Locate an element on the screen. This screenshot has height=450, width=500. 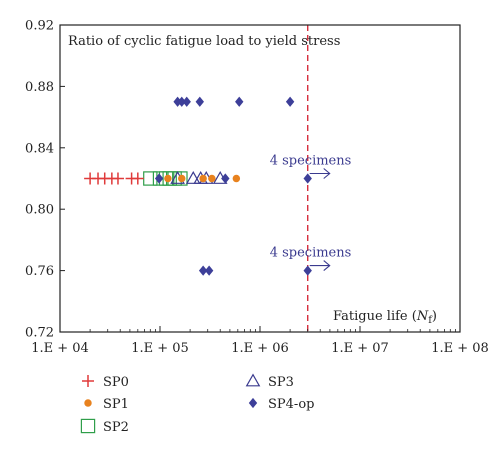
x-tick-label: 1.E + 07 is located at coordinates (360, 348).